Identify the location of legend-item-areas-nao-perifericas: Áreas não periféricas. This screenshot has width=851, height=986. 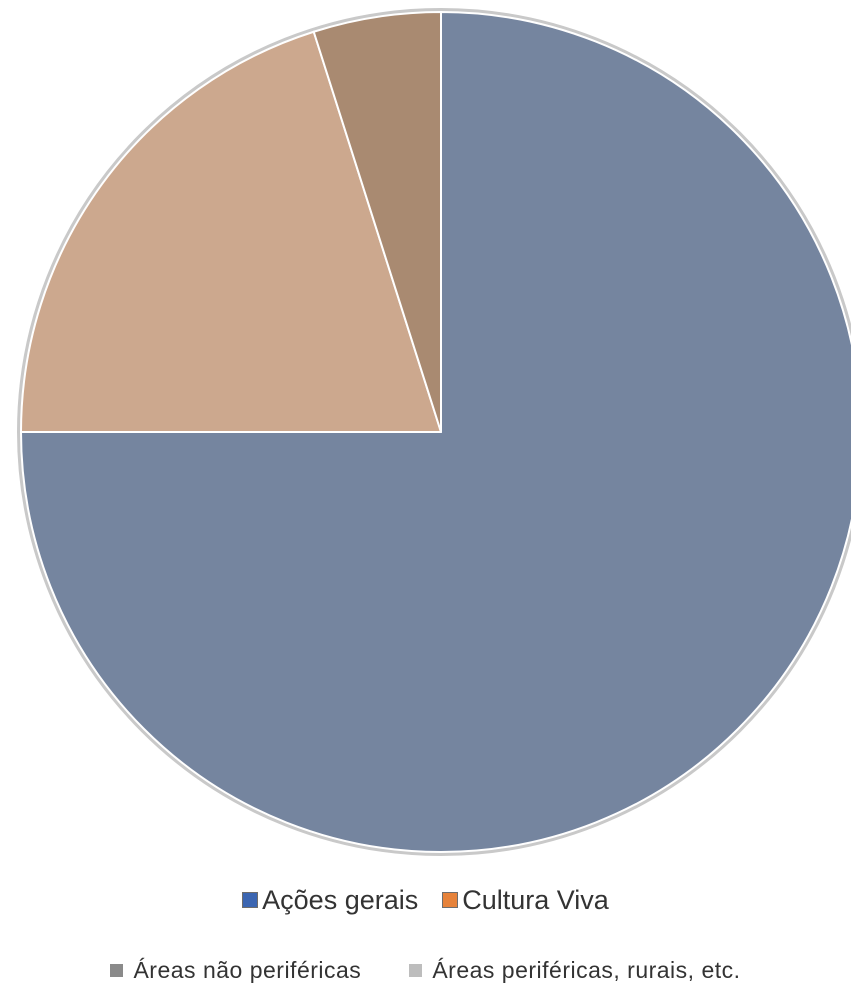
(235, 970).